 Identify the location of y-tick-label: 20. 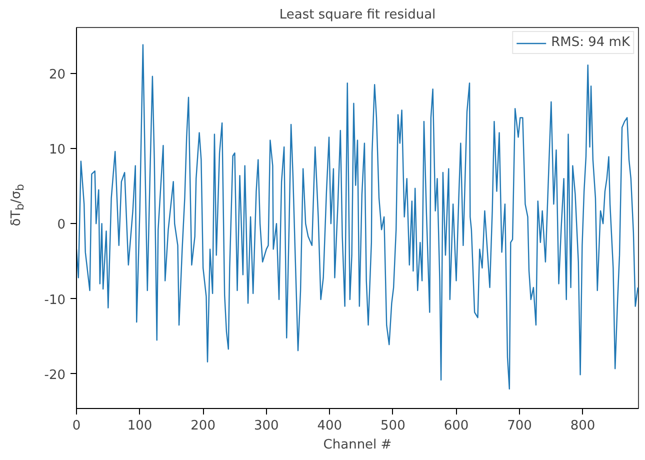
(57, 74).